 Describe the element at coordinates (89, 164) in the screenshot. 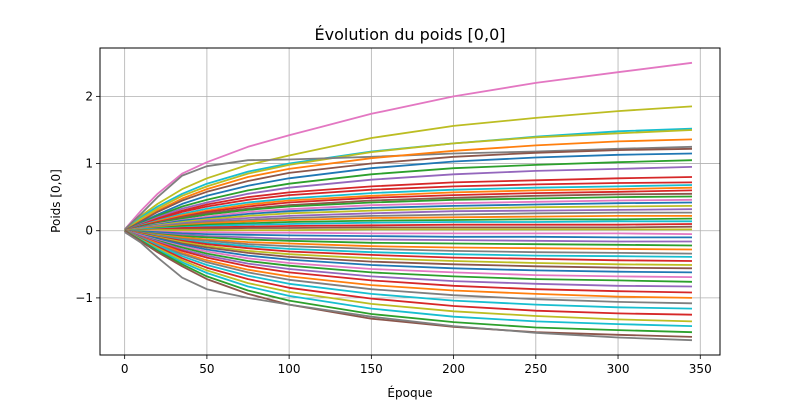

I see `y-tick-label: 1` at that location.